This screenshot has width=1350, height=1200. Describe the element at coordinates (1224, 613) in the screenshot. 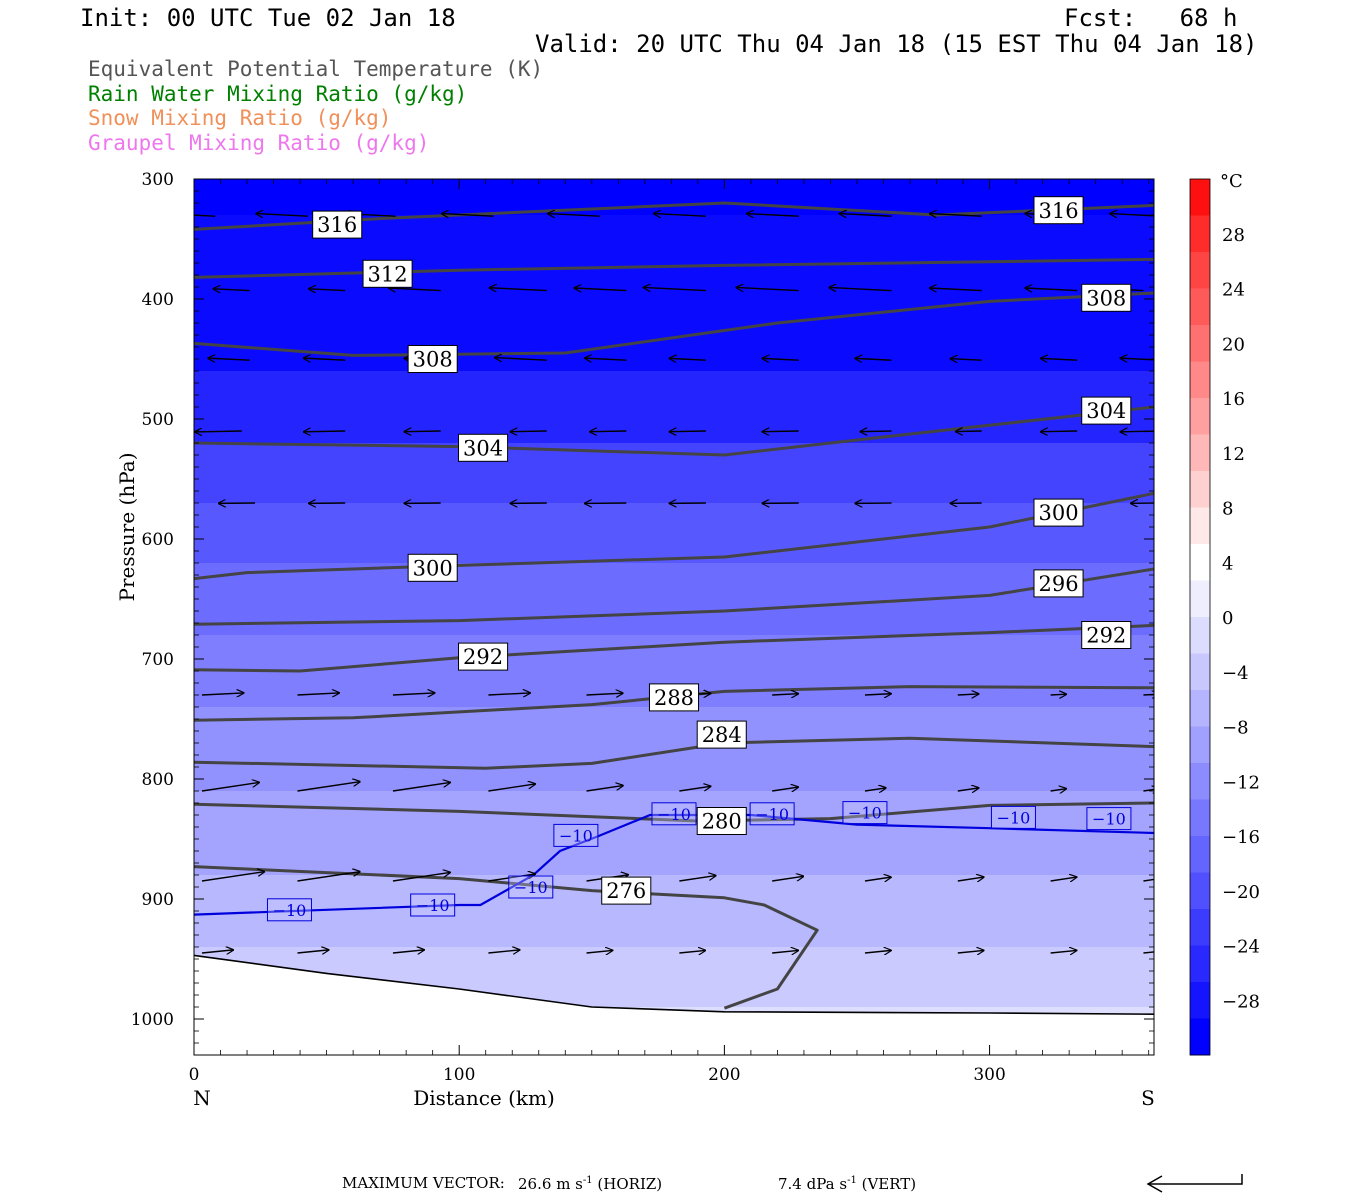

I see `colorbar: °C 28 24 20 16 12 8 4 0 −4 −8 −12 −16 −20 −24 −28` at that location.